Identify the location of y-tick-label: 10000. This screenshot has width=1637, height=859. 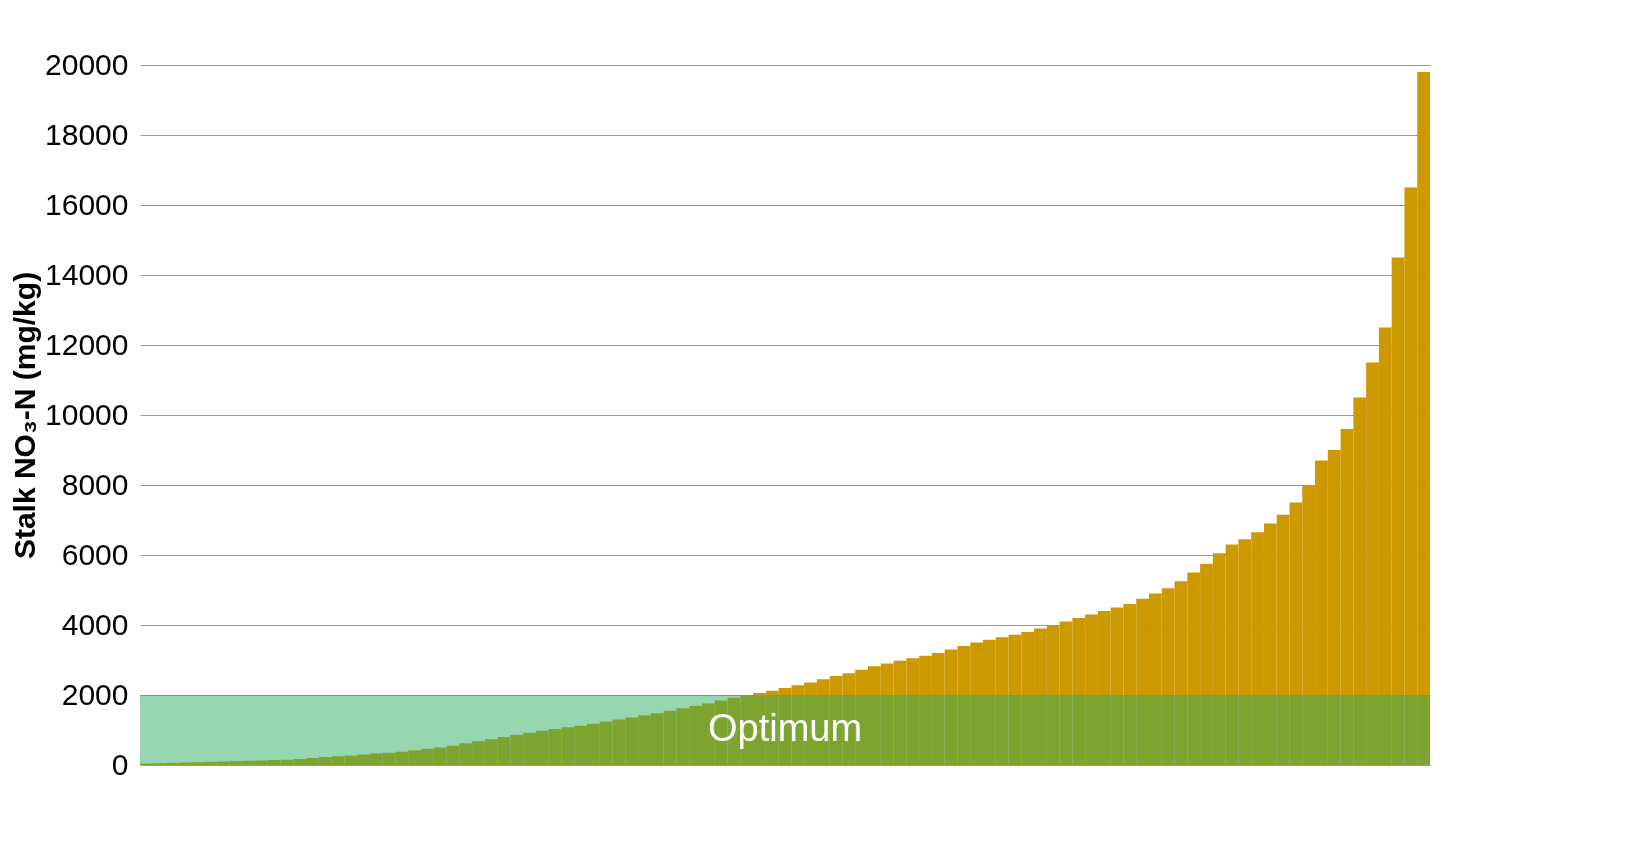
(87, 414).